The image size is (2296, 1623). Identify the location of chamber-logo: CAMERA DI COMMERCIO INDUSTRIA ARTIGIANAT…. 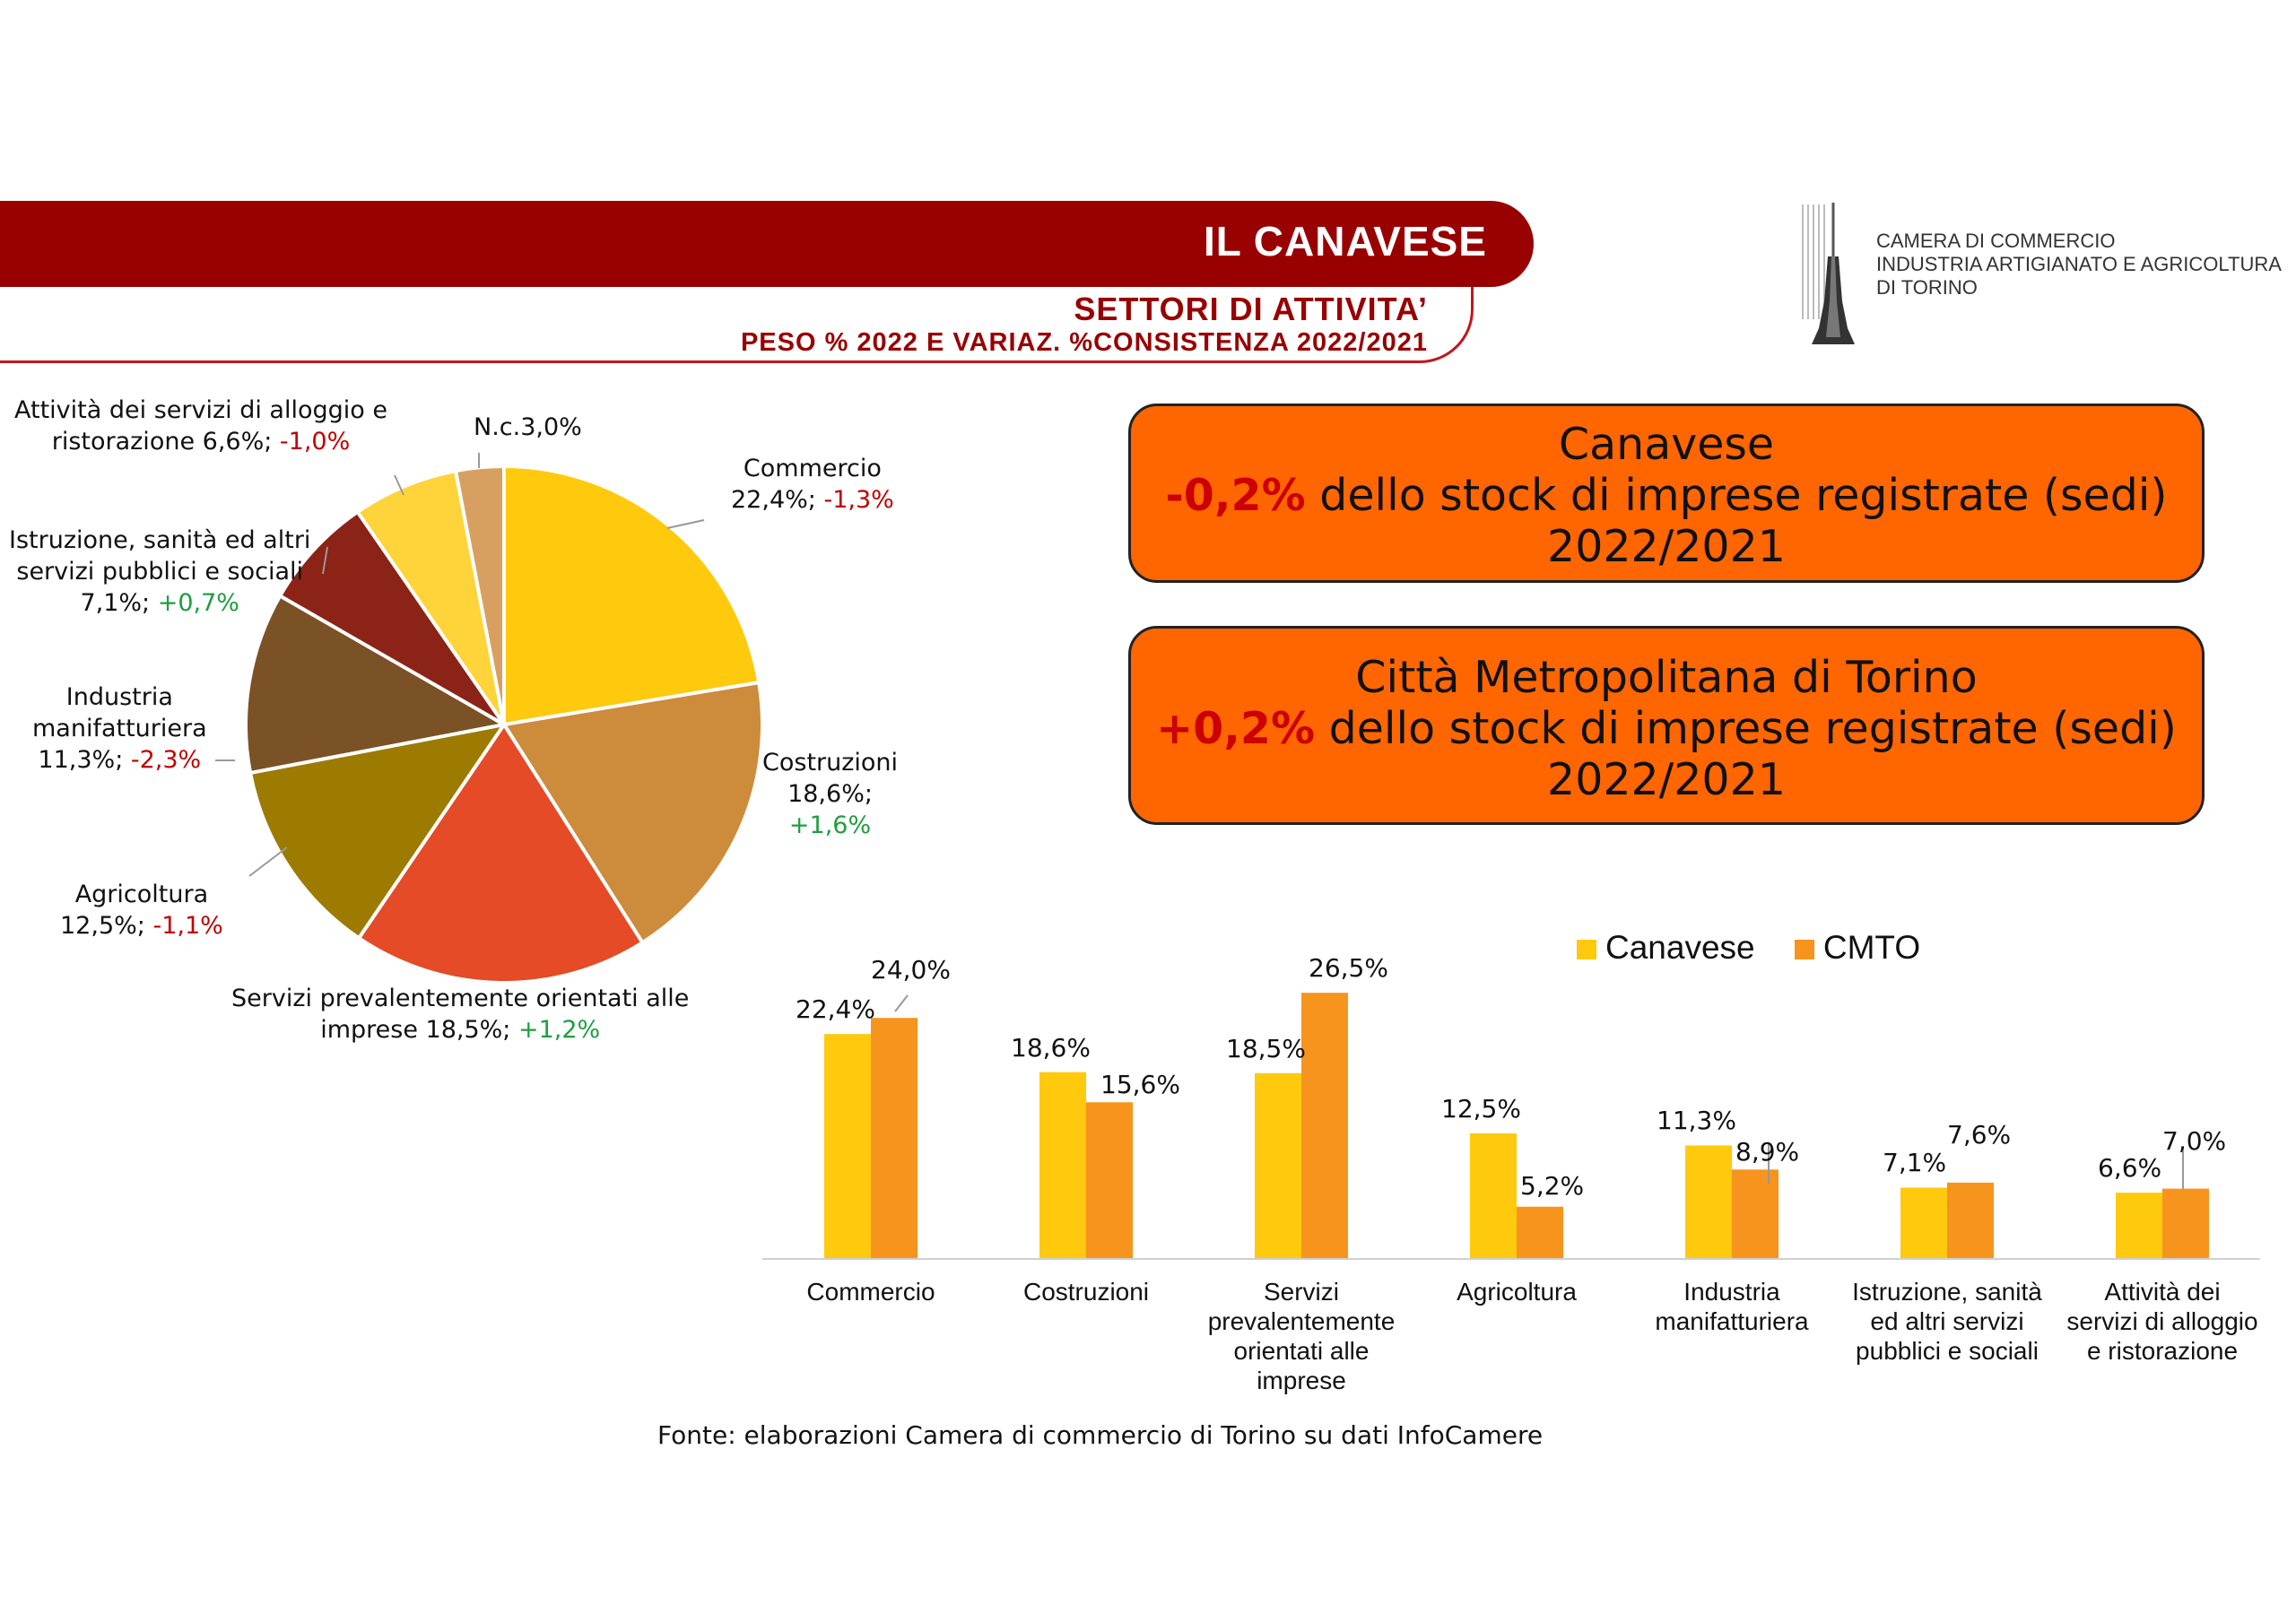
(2043, 276).